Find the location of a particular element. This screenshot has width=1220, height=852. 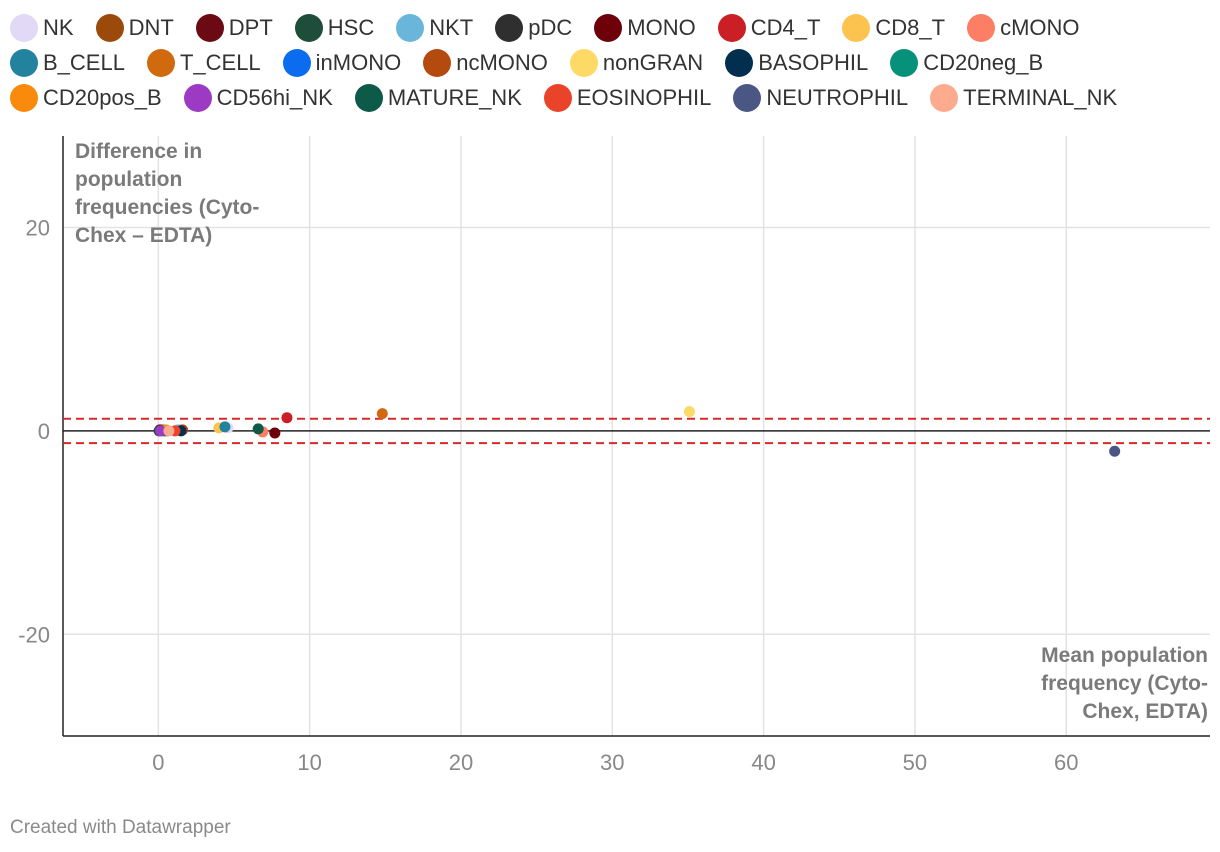

x-tick-label: 30 is located at coordinates (612, 762).